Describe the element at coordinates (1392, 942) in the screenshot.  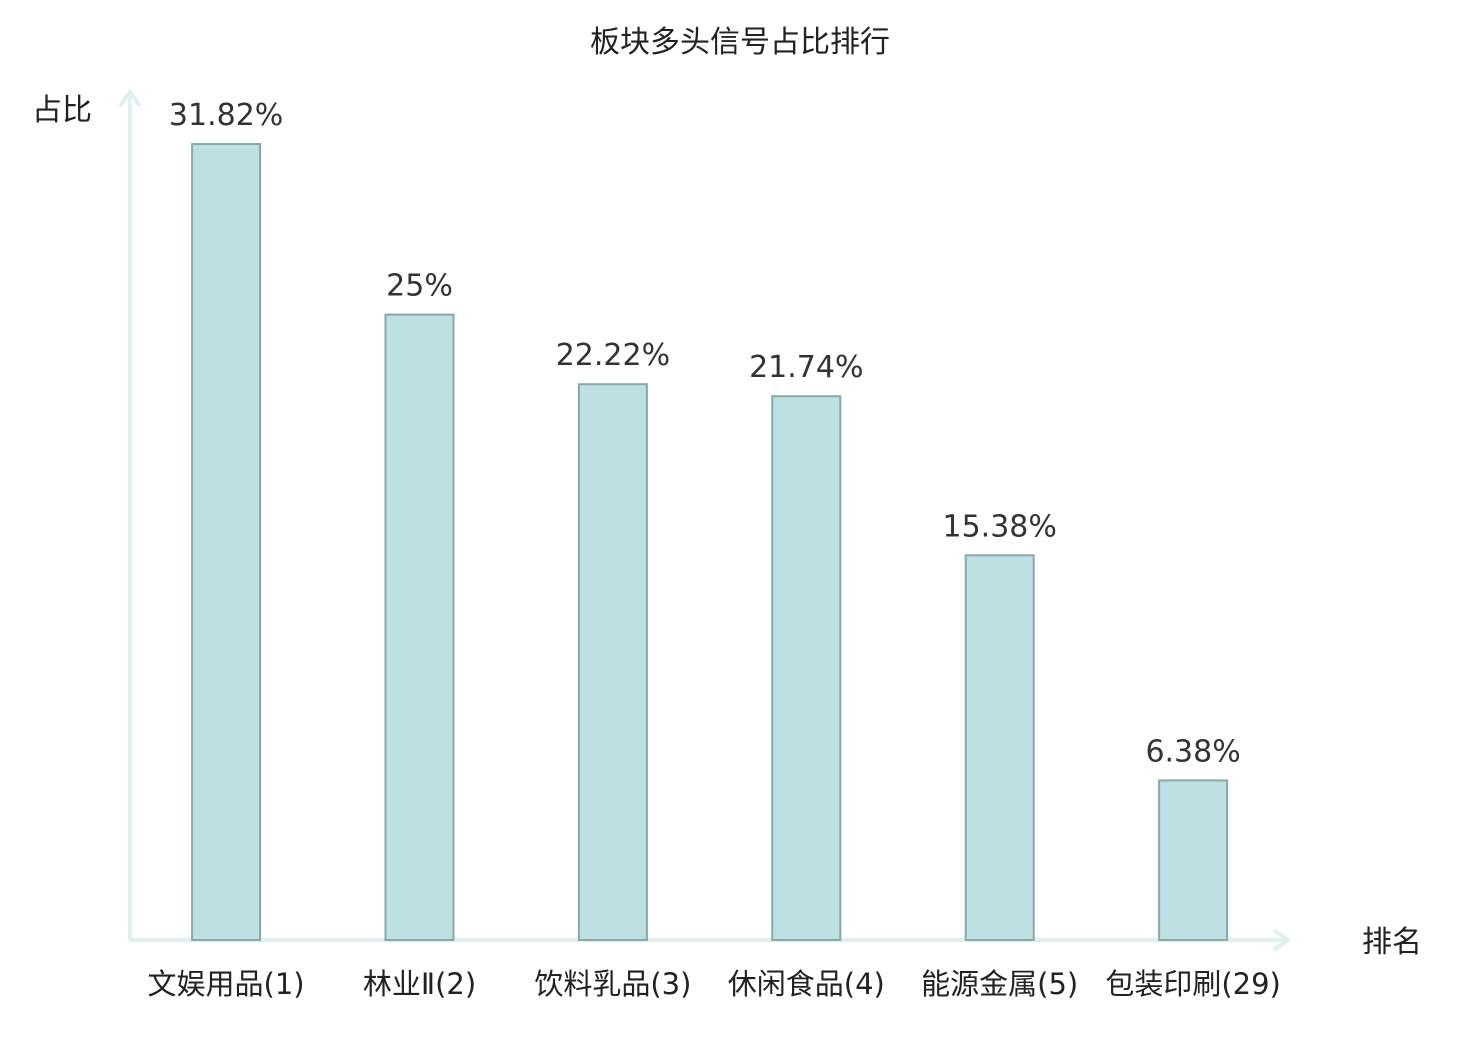
I see `x-axis-label: 排名` at that location.